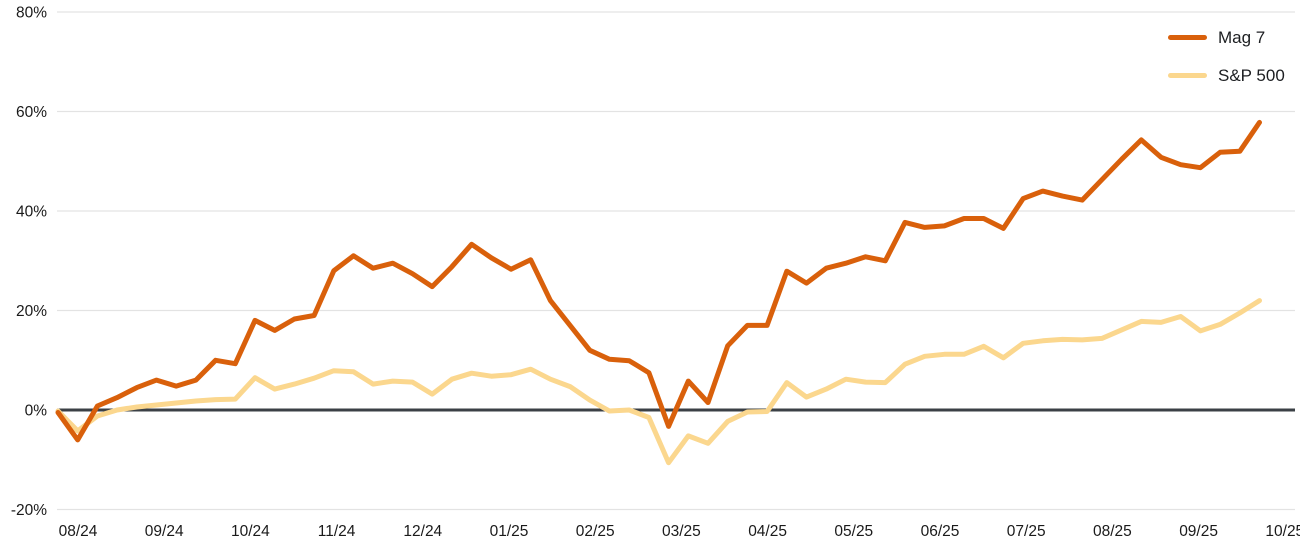  I want to click on x-tick-label: 02/25, so click(595, 531).